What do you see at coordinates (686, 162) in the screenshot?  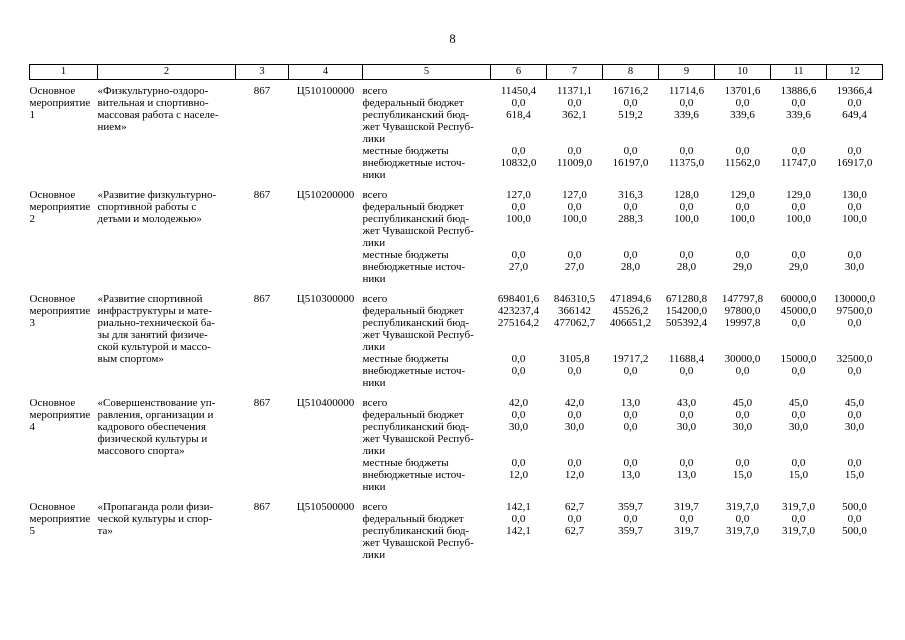 I see `amount-cell: 11375,0` at bounding box center [686, 162].